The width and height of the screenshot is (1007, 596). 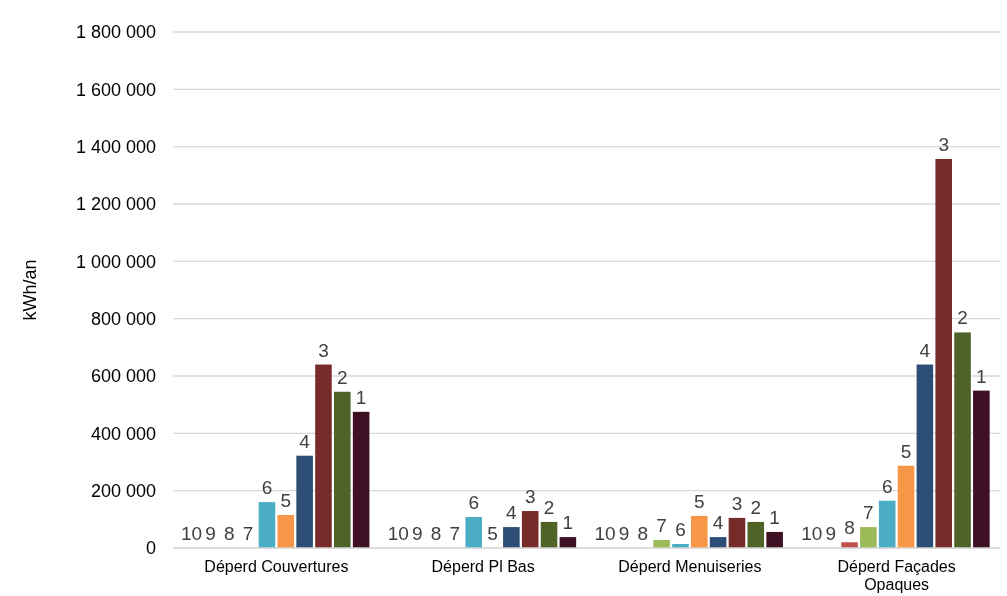 I want to click on y-tick-label: 200 000, so click(x=123, y=490).